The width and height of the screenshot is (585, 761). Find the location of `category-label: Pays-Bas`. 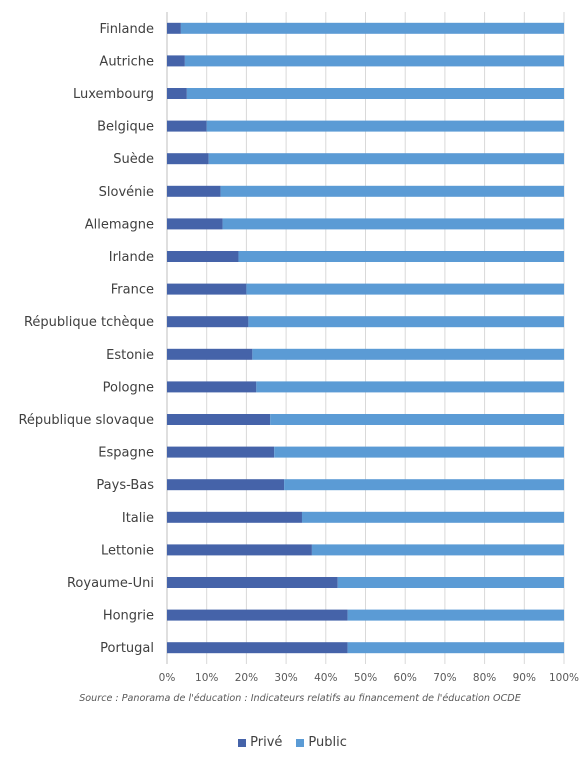

category-label: Pays-Bas is located at coordinates (125, 485).